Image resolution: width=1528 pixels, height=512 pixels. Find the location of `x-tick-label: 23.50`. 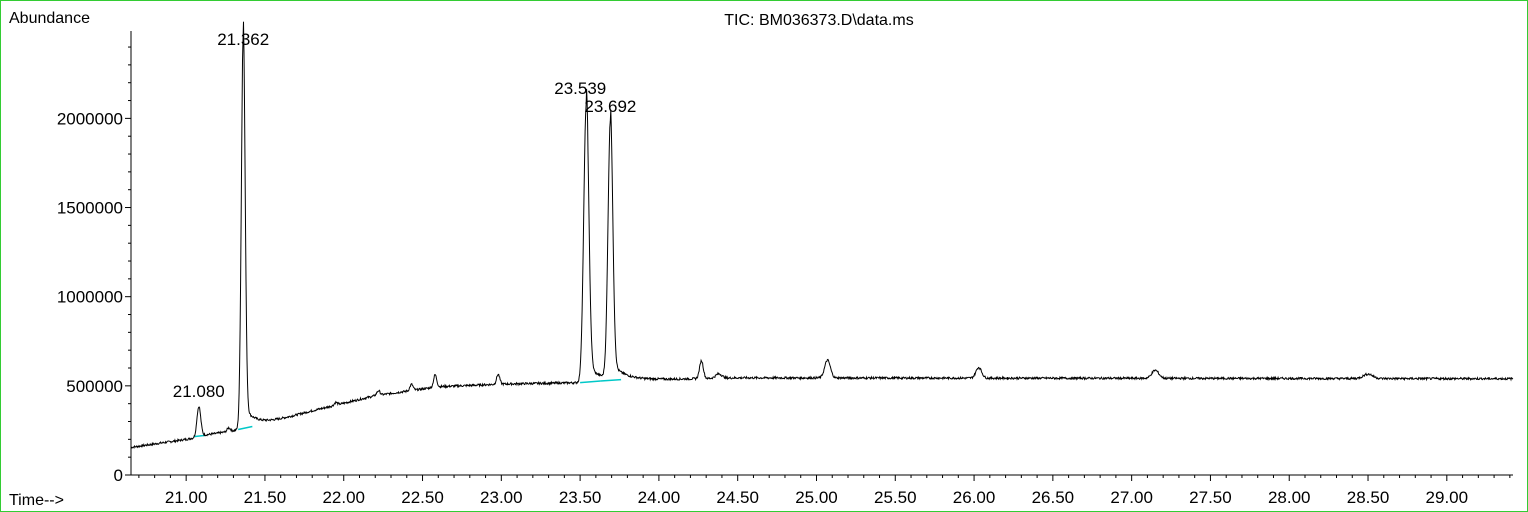

x-tick-label: 23.50 is located at coordinates (580, 497).